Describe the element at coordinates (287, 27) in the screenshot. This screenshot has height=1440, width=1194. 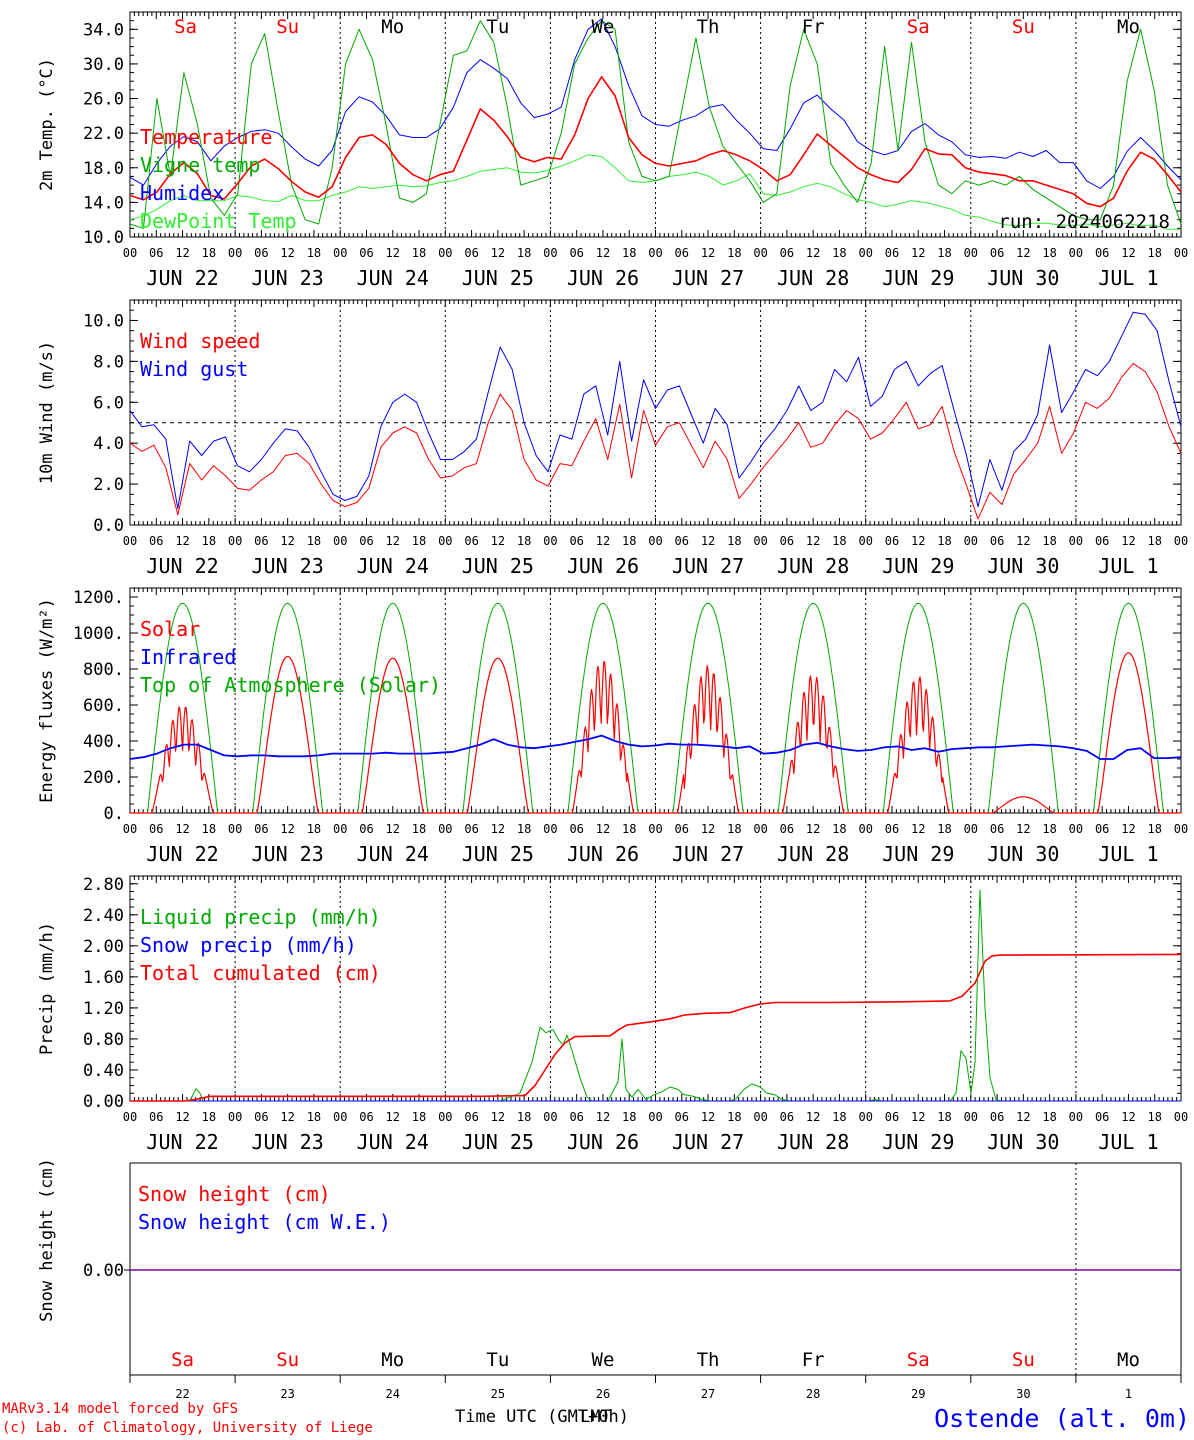
I see `day-name-label: Su` at that location.